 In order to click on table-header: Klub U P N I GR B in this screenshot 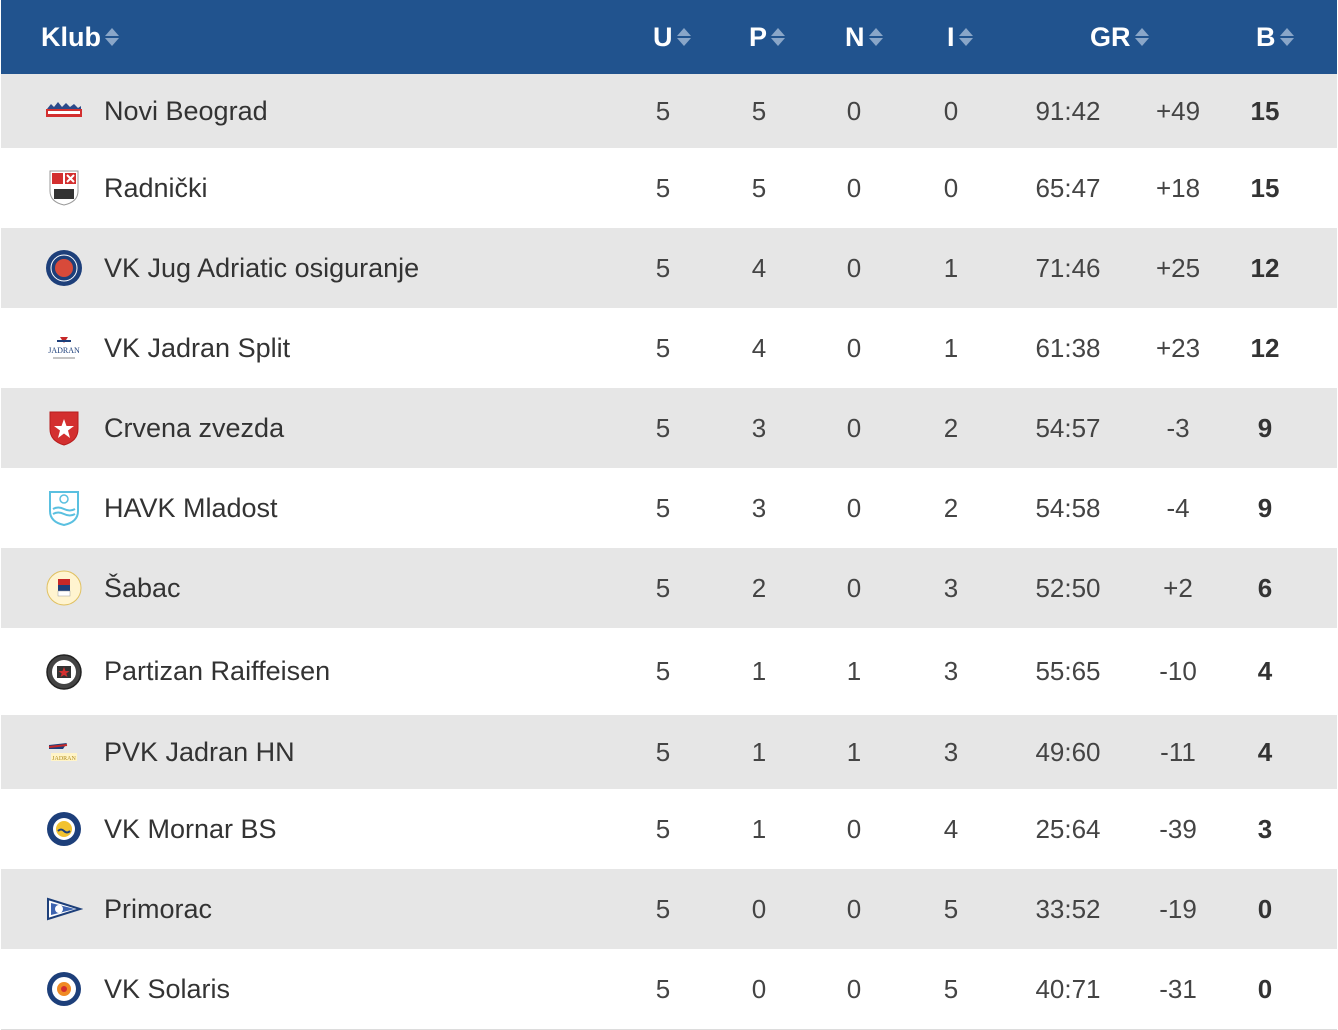, I will do `click(669, 37)`.